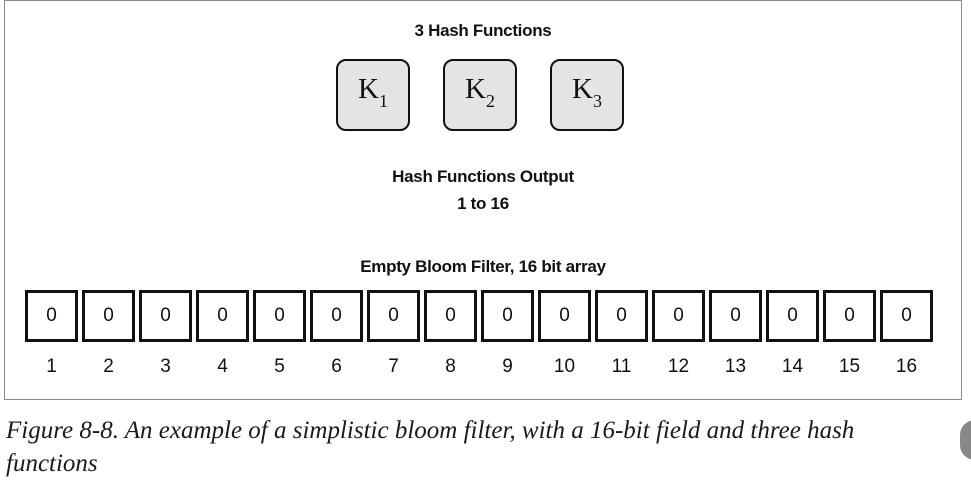 This screenshot has width=971, height=483. What do you see at coordinates (279, 366) in the screenshot?
I see `bit-index-label: 5` at bounding box center [279, 366].